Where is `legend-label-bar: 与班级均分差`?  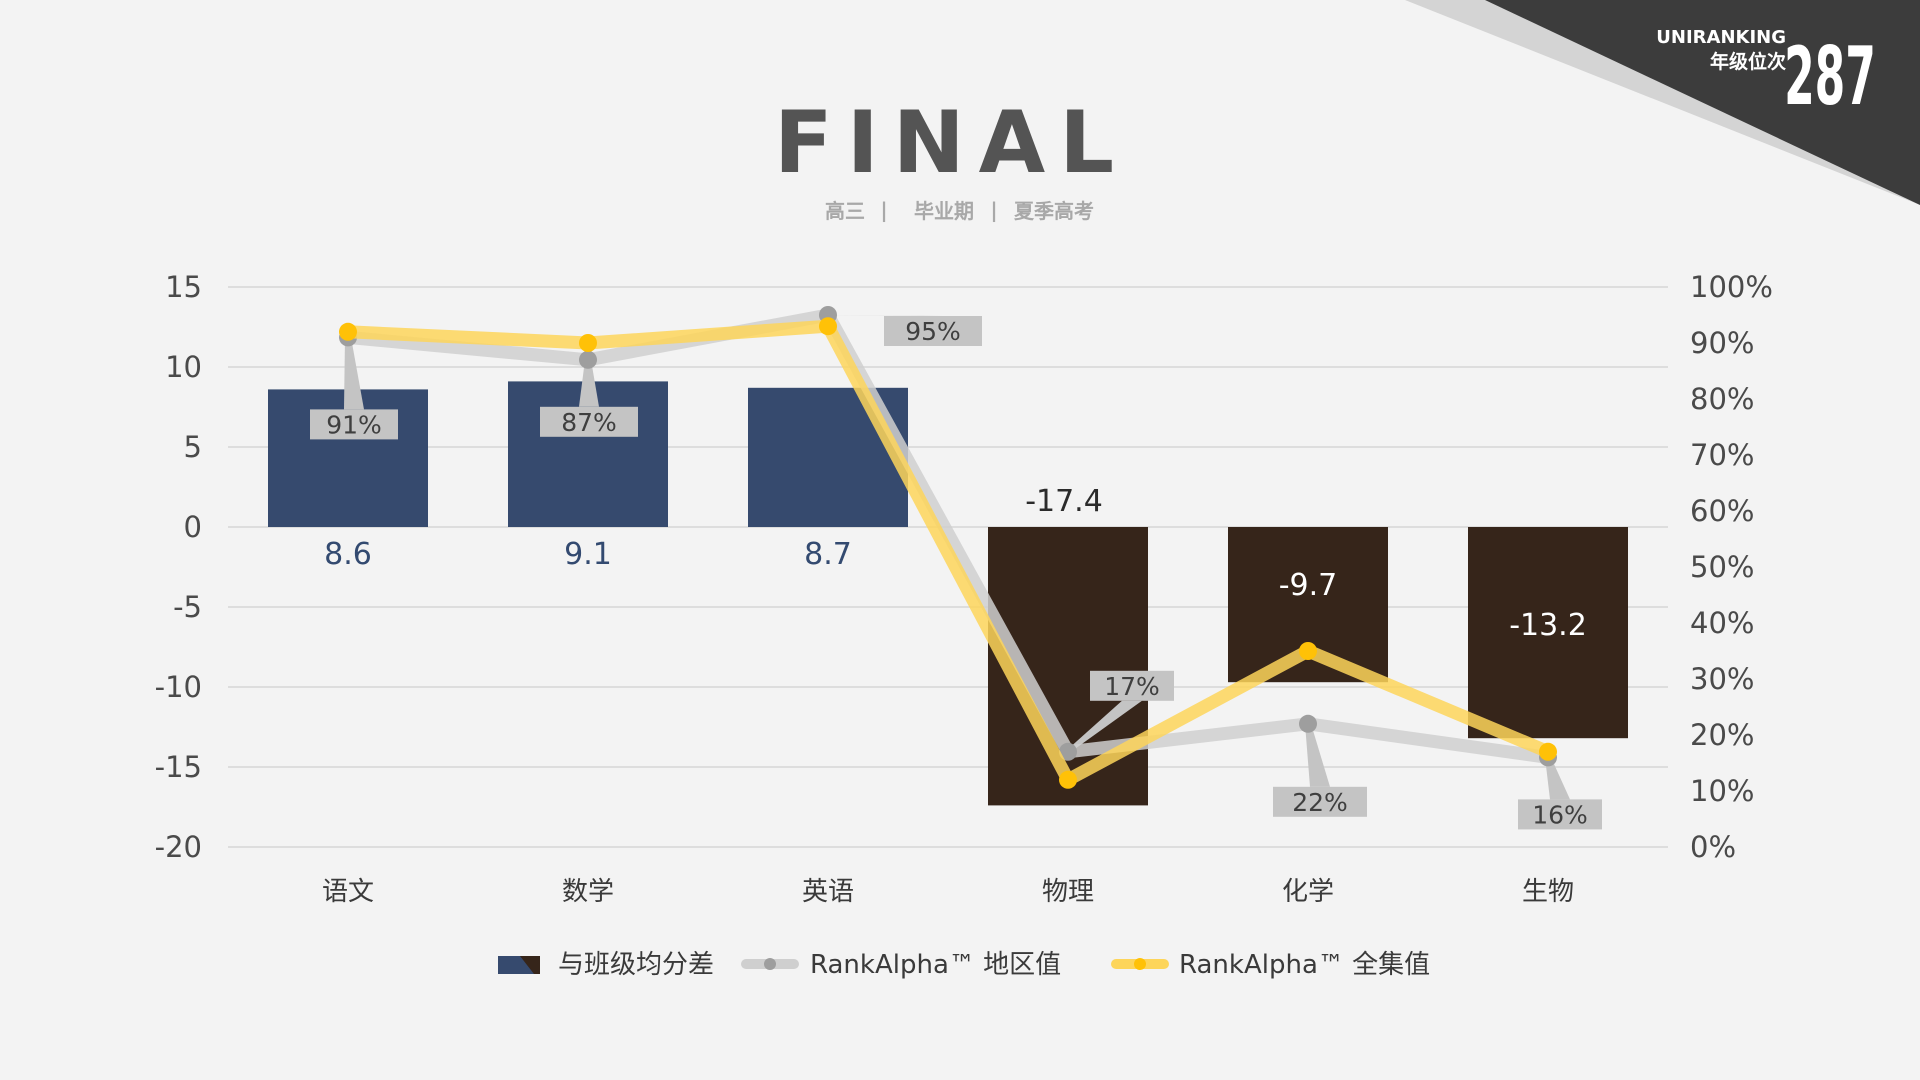
legend-label-bar: 与班级均分差 is located at coordinates (636, 965).